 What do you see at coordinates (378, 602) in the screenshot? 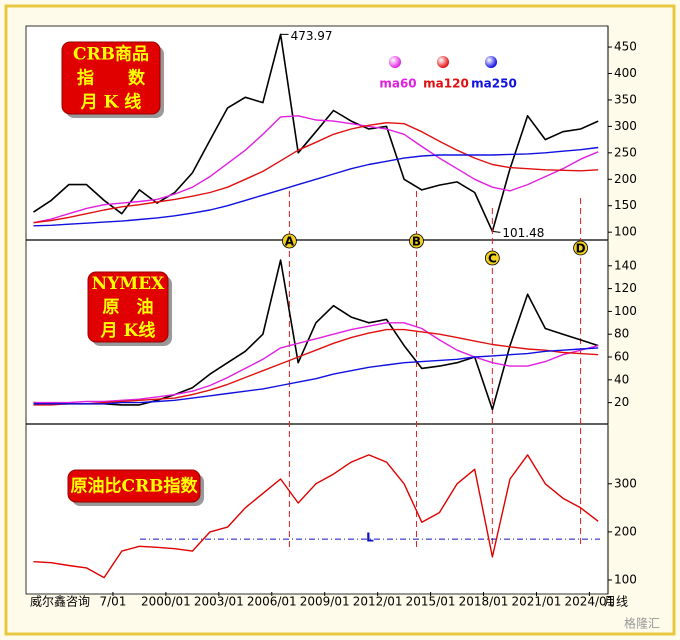
I see `x-tick-label: 2012/01` at bounding box center [378, 602].